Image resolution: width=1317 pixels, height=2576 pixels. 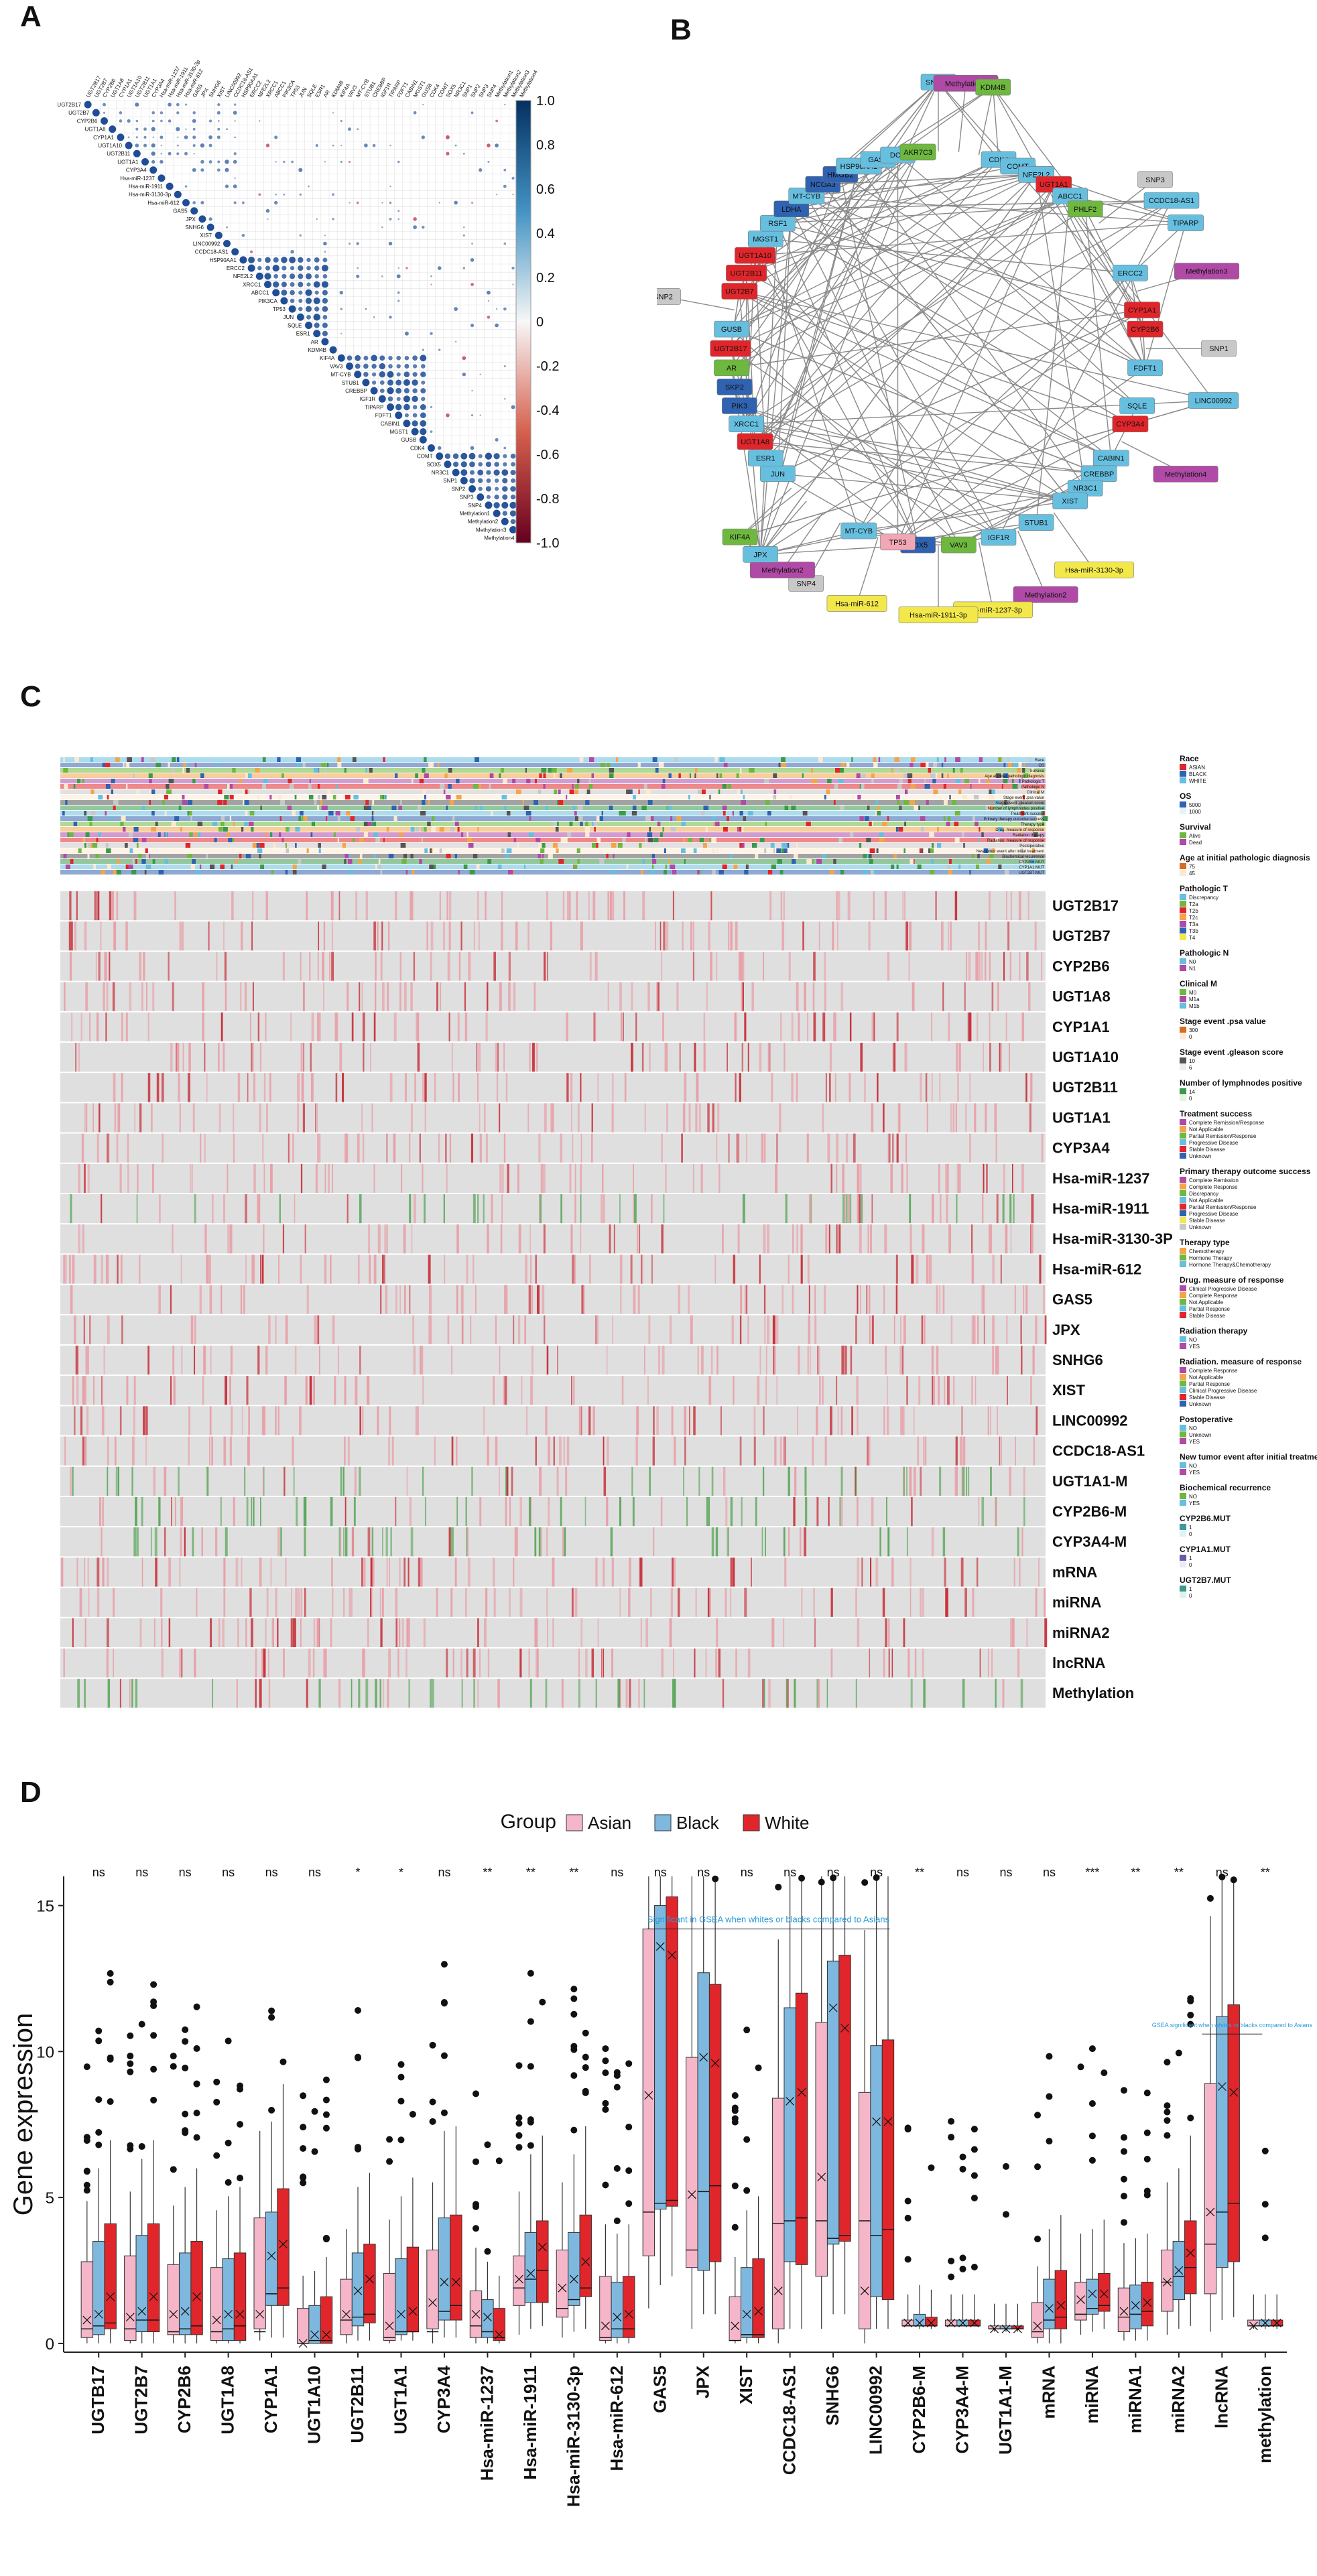 What do you see at coordinates (99, 2314) in the screenshot?
I see `mean-marker` at bounding box center [99, 2314].